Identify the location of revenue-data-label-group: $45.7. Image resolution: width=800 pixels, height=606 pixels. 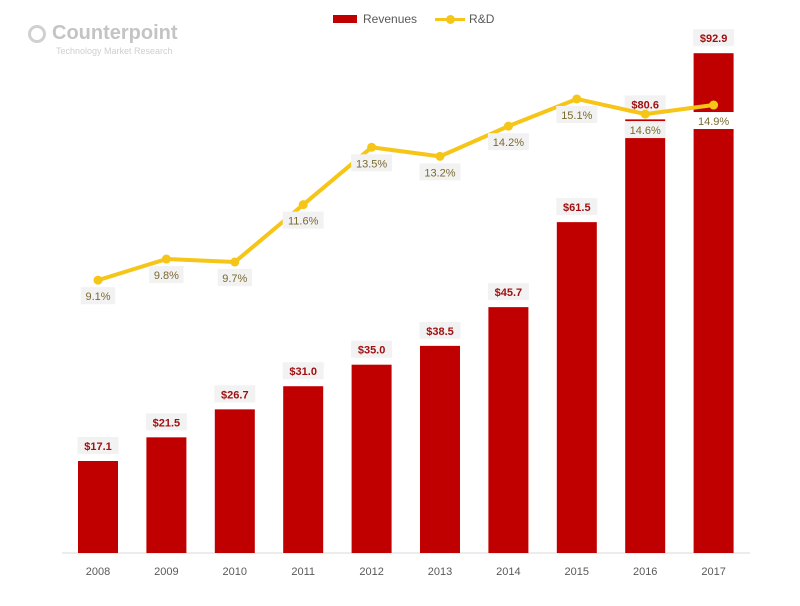
(508, 292).